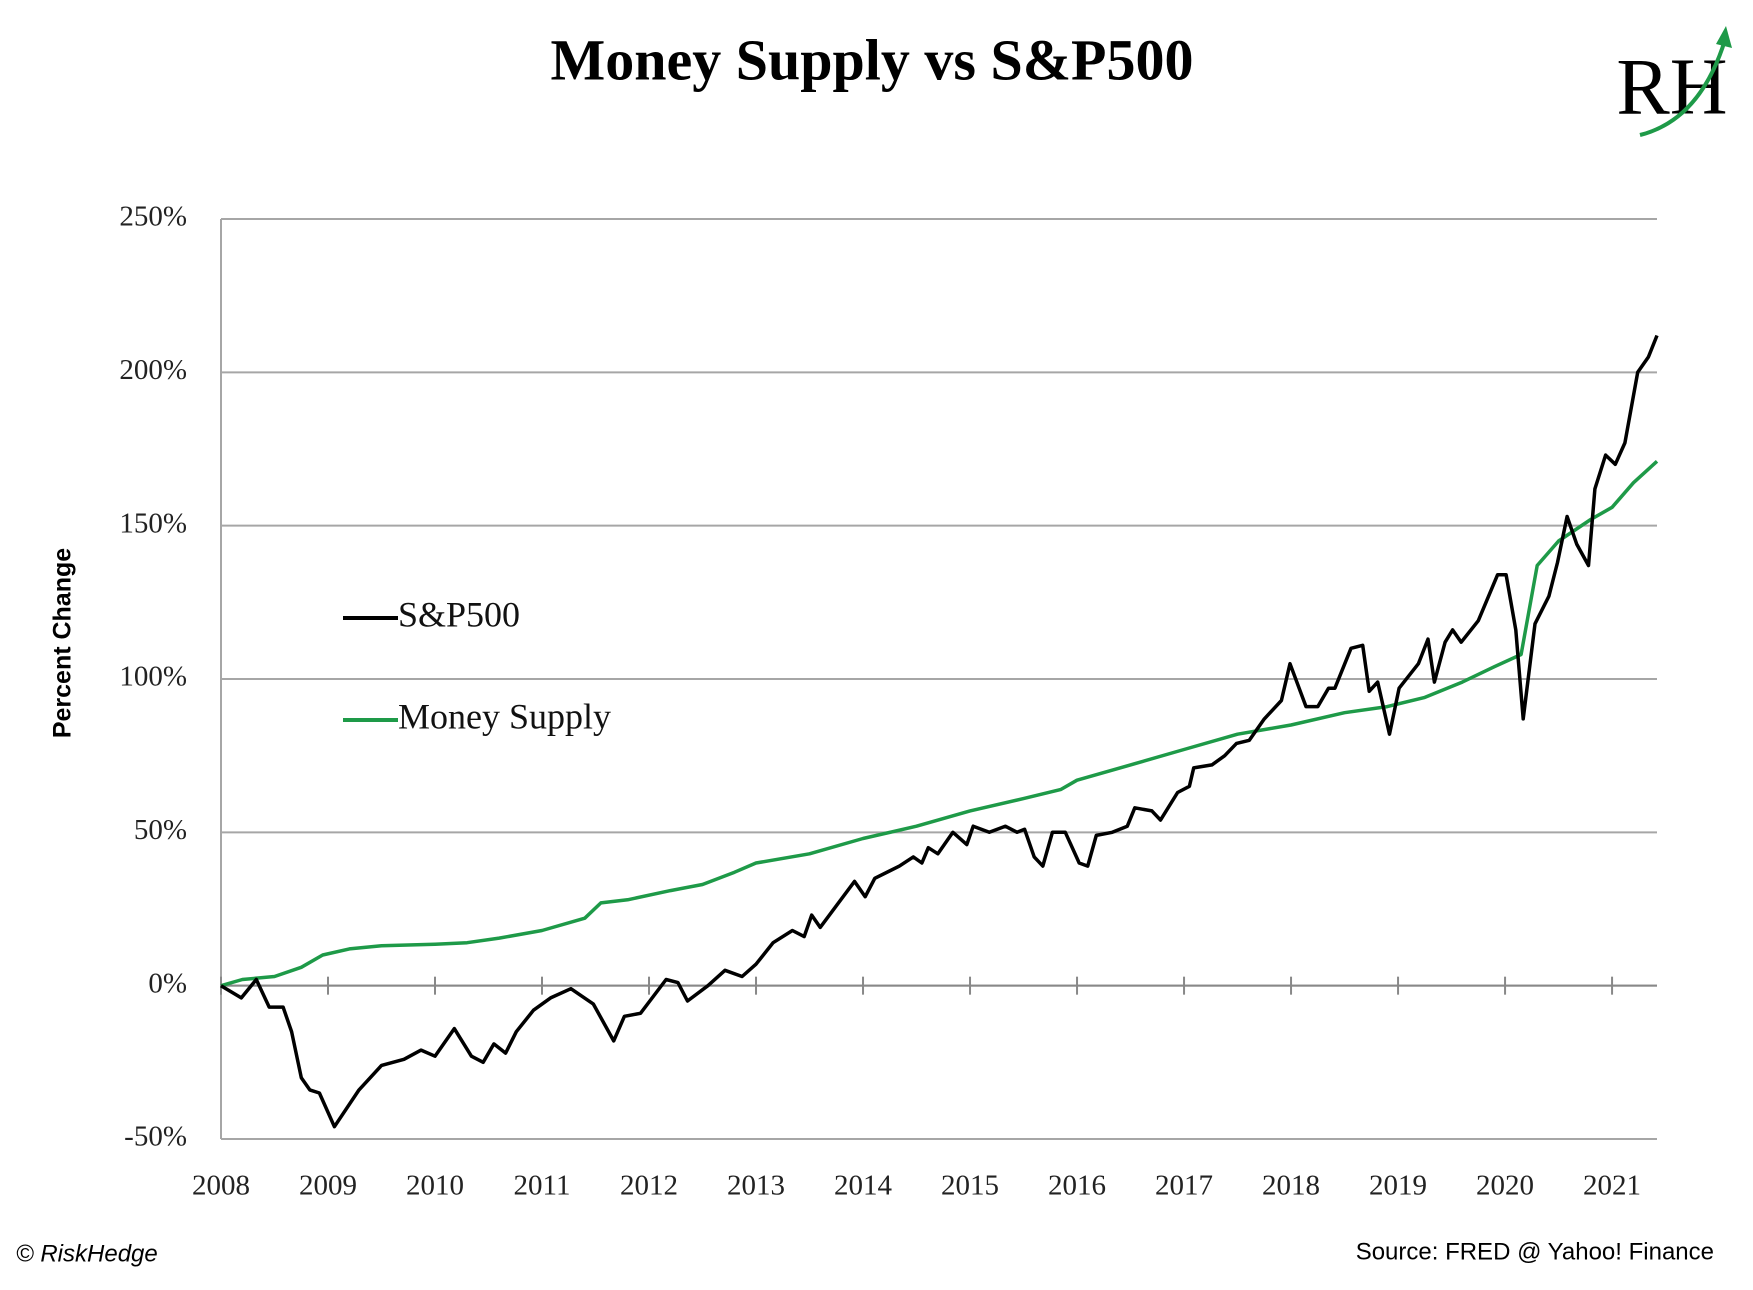 Image resolution: width=1753 pixels, height=1290 pixels. Describe the element at coordinates (1724, 37) in the screenshot. I see `logo-arrow-head` at that location.